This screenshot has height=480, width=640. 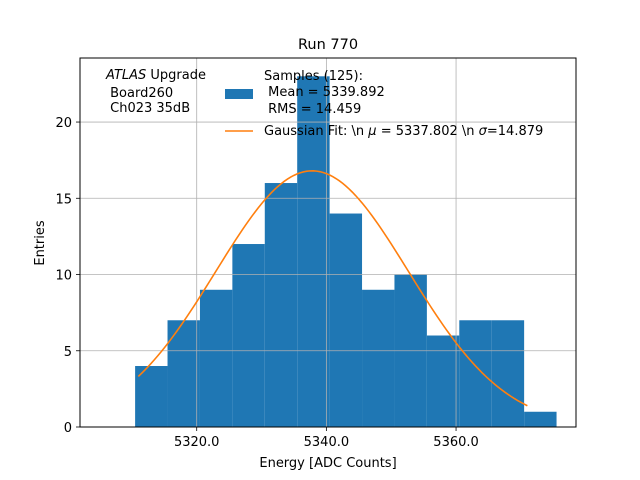 I want to click on atlas-annotation: ATLAS Upgrade Board260 Ch023 35dB, so click(x=155, y=92).